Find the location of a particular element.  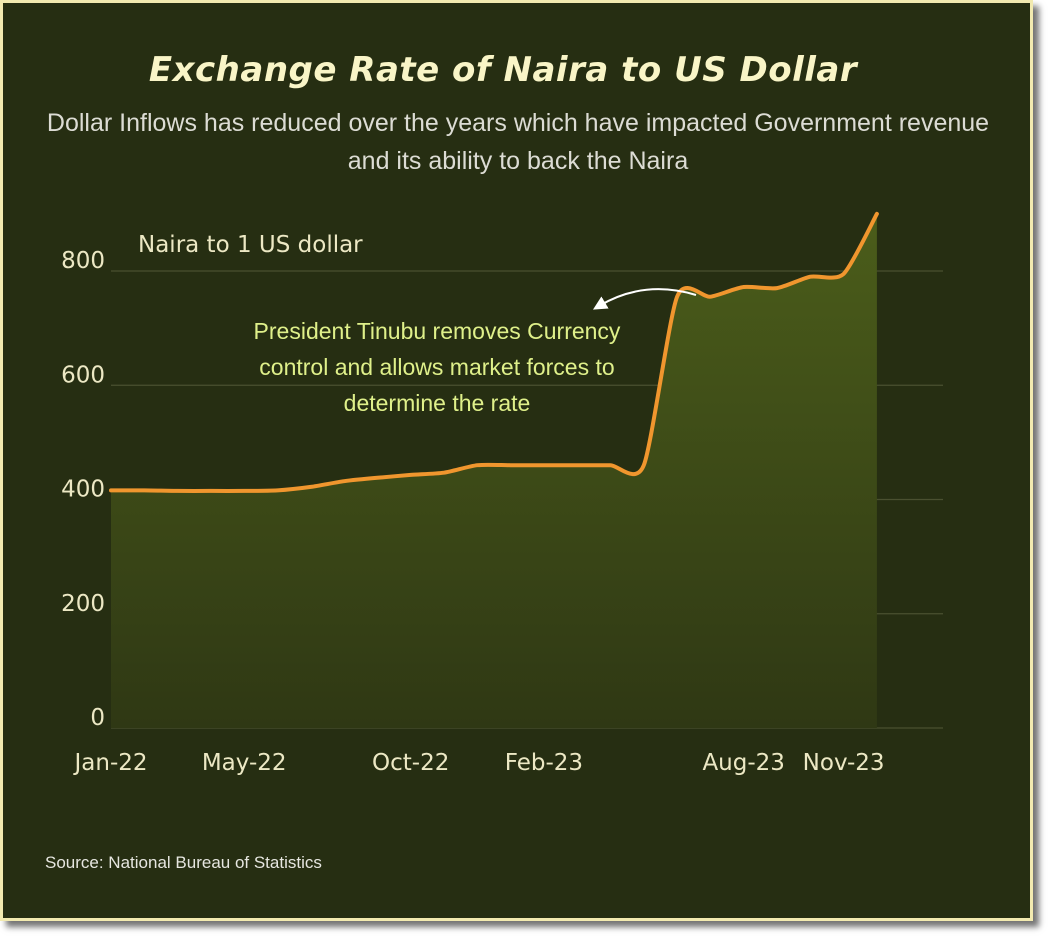

x-tick-label: Oct-22 is located at coordinates (410, 763).